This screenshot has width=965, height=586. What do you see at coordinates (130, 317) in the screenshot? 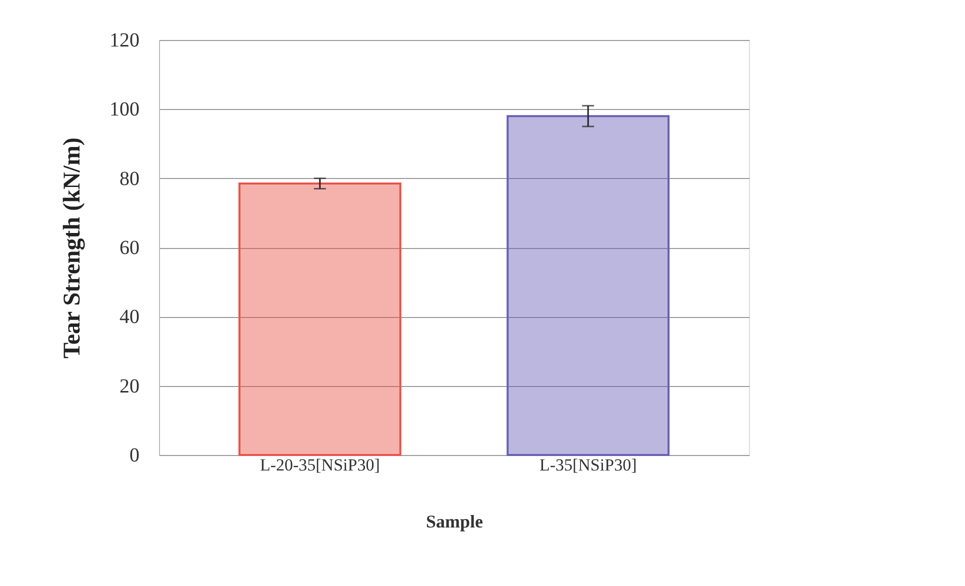
I see `y-tick-label: 40` at bounding box center [130, 317].